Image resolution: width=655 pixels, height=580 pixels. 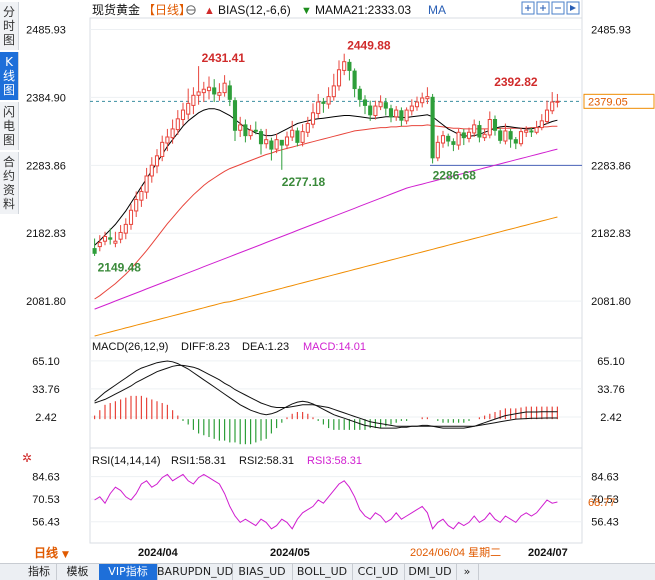 I want to click on annotation-low-3: 2286.68, so click(x=455, y=175).